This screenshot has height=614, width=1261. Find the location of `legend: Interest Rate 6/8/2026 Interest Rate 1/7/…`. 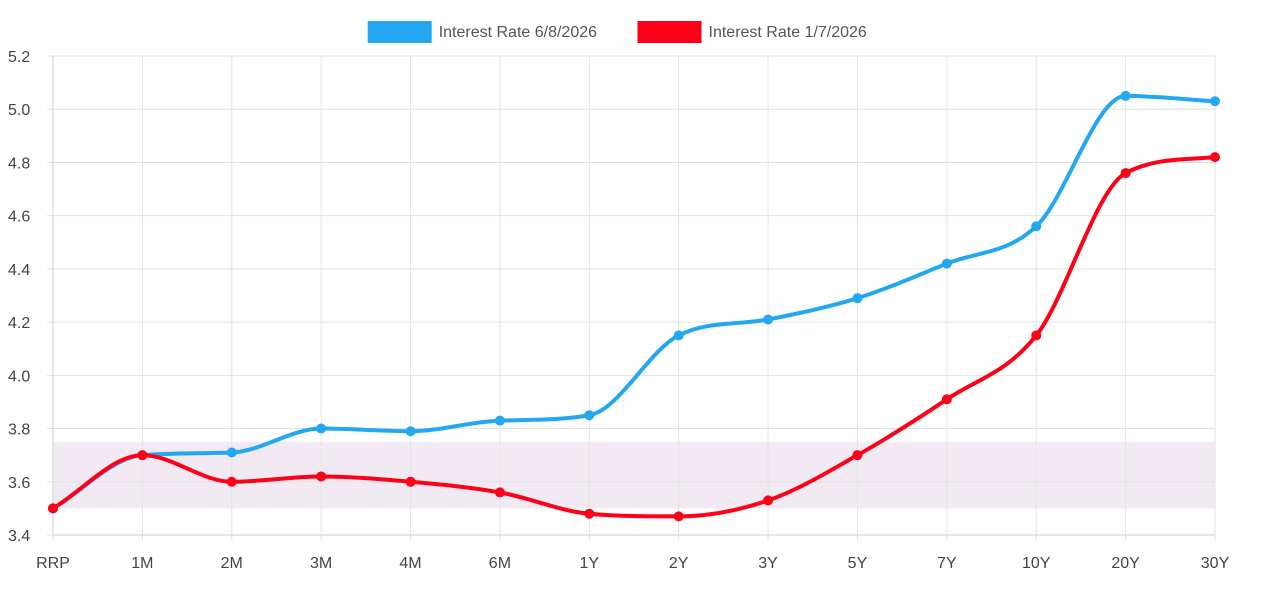

legend: Interest Rate 6/8/2026 Interest Rate 1/7/… is located at coordinates (617, 32).